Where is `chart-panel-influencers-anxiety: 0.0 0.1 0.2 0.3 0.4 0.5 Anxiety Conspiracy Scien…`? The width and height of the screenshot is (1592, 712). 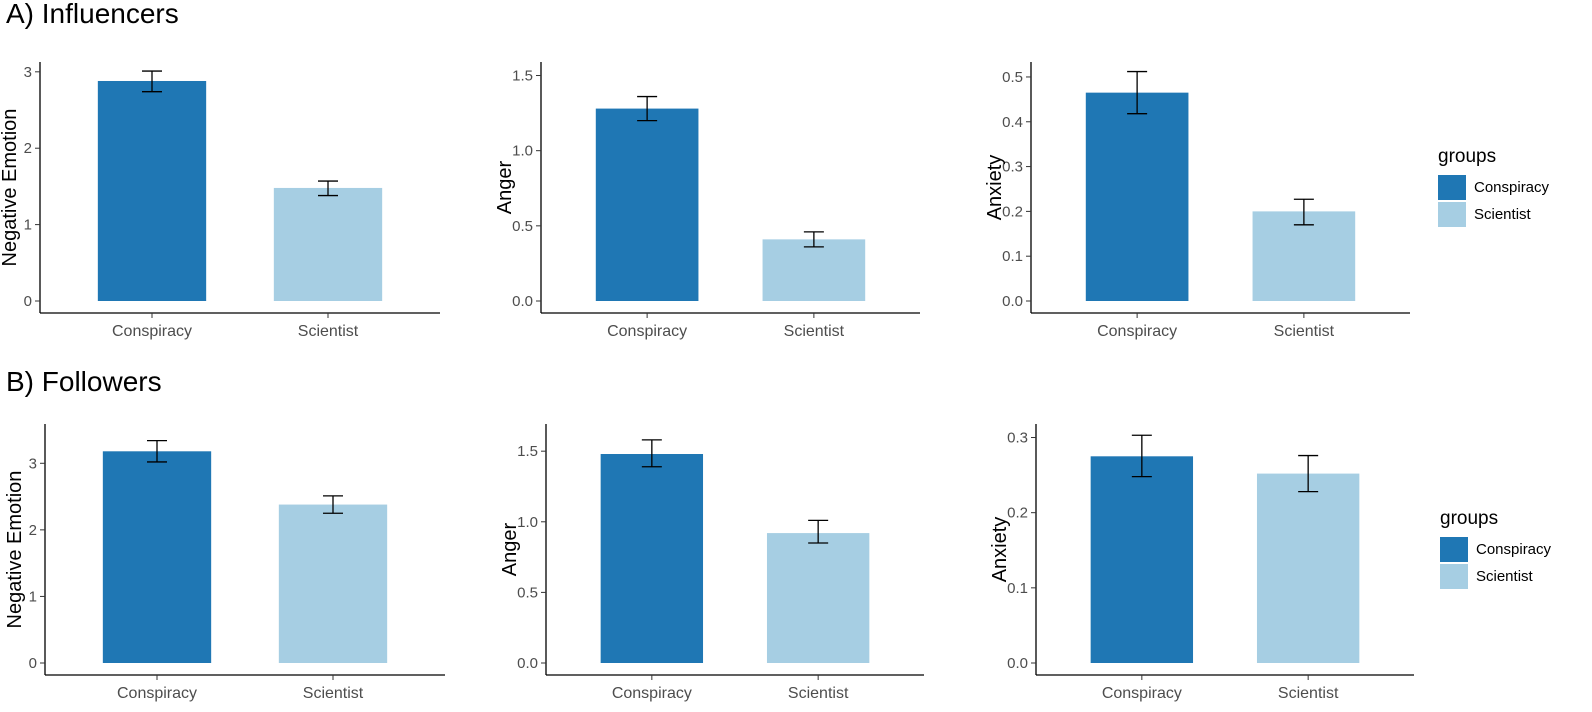 chart-panel-influencers-anxiety: 0.0 0.1 0.2 0.3 0.4 0.5 Anxiety Conspiracy Scien… is located at coordinates (1197, 201).